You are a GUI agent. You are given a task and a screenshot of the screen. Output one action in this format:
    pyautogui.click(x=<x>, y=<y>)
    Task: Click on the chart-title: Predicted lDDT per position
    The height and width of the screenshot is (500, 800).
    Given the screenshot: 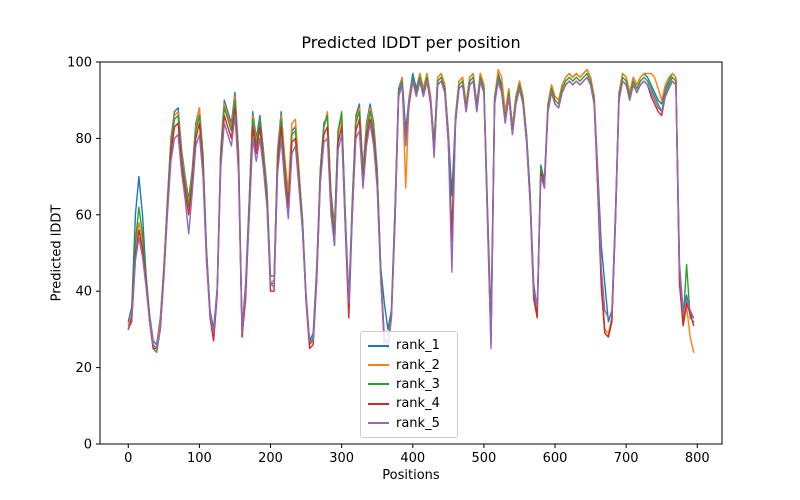 What is the action you would take?
    pyautogui.click(x=411, y=42)
    